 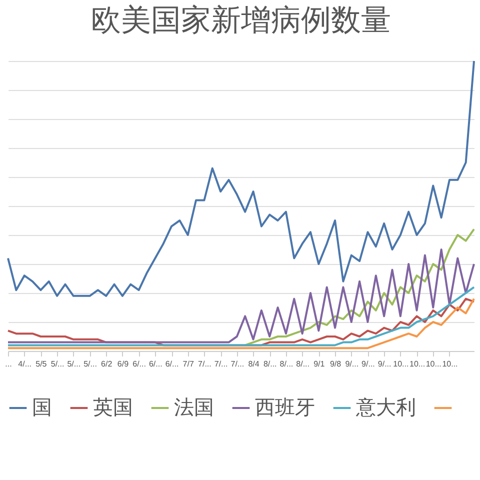 What do you see at coordinates (336, 364) in the screenshot?
I see `x-tick-label: 9/8` at bounding box center [336, 364].